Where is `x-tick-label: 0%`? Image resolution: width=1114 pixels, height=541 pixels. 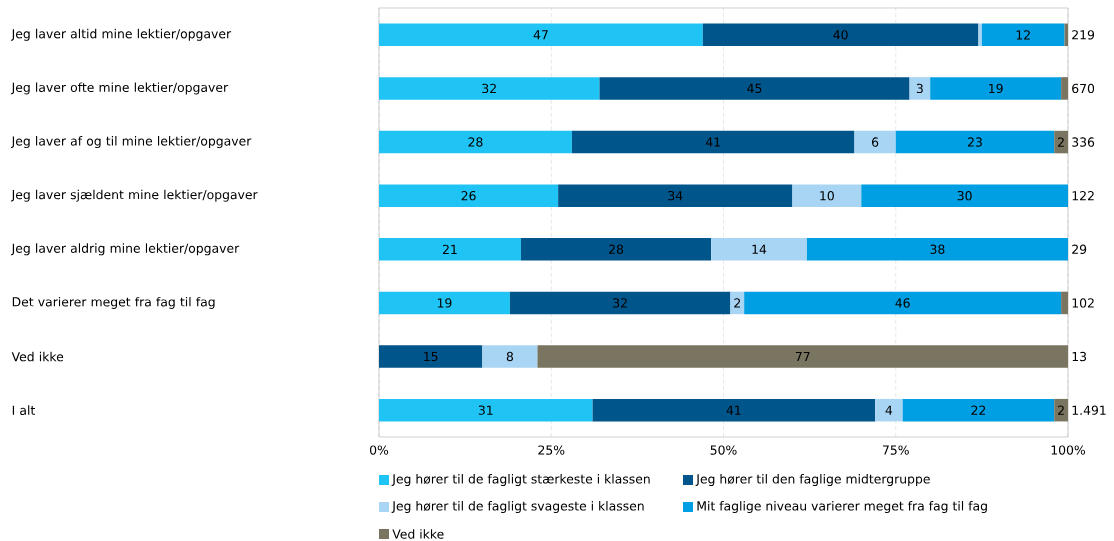 x-tick-label: 0% is located at coordinates (379, 450).